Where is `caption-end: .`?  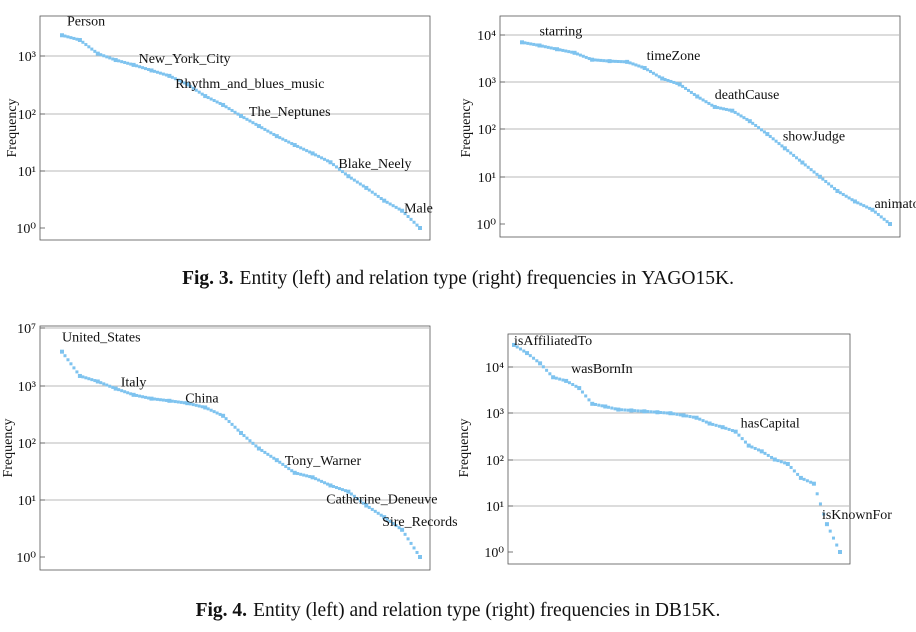
caption-end: . is located at coordinates (731, 278).